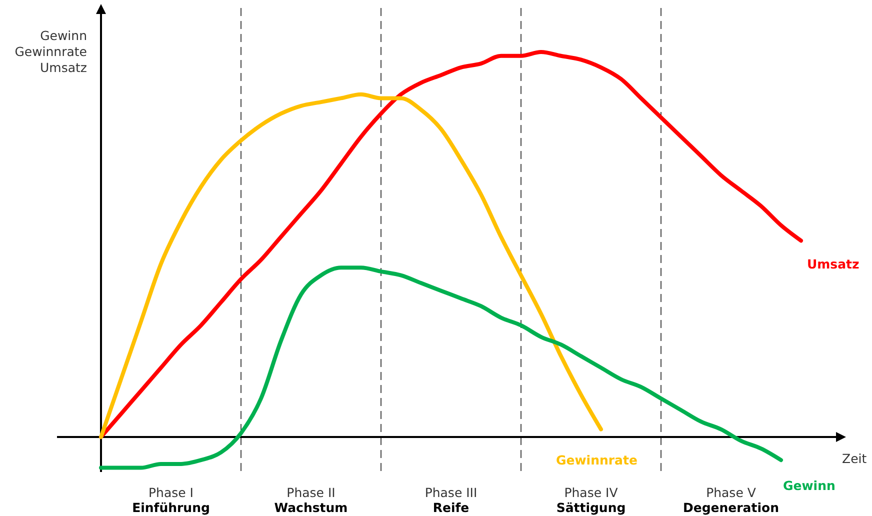 The height and width of the screenshot is (516, 872). I want to click on text: Phase II Wachstum, so click(311, 500).